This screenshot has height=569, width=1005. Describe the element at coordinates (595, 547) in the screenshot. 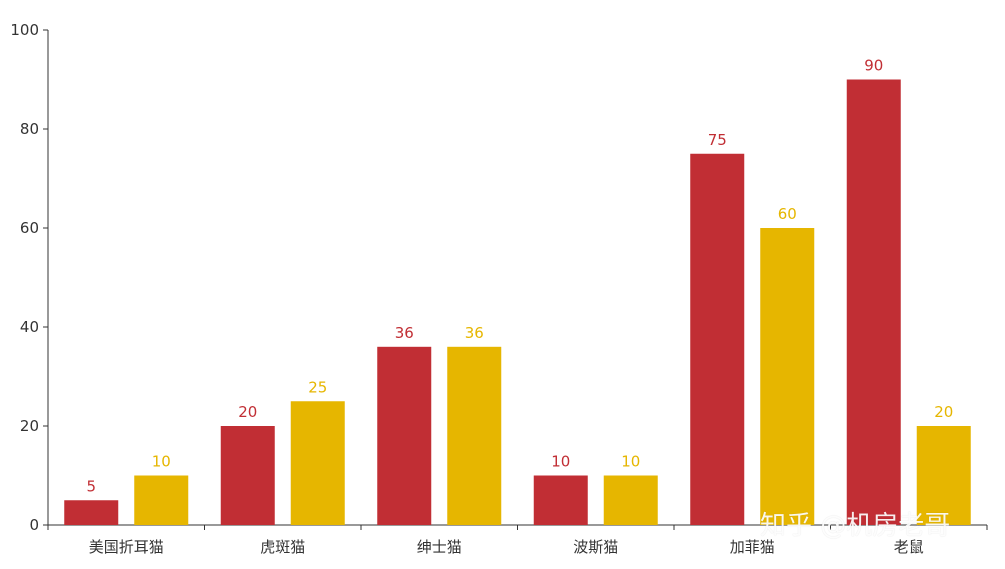

I see `x-category-label: 波斯猫` at that location.